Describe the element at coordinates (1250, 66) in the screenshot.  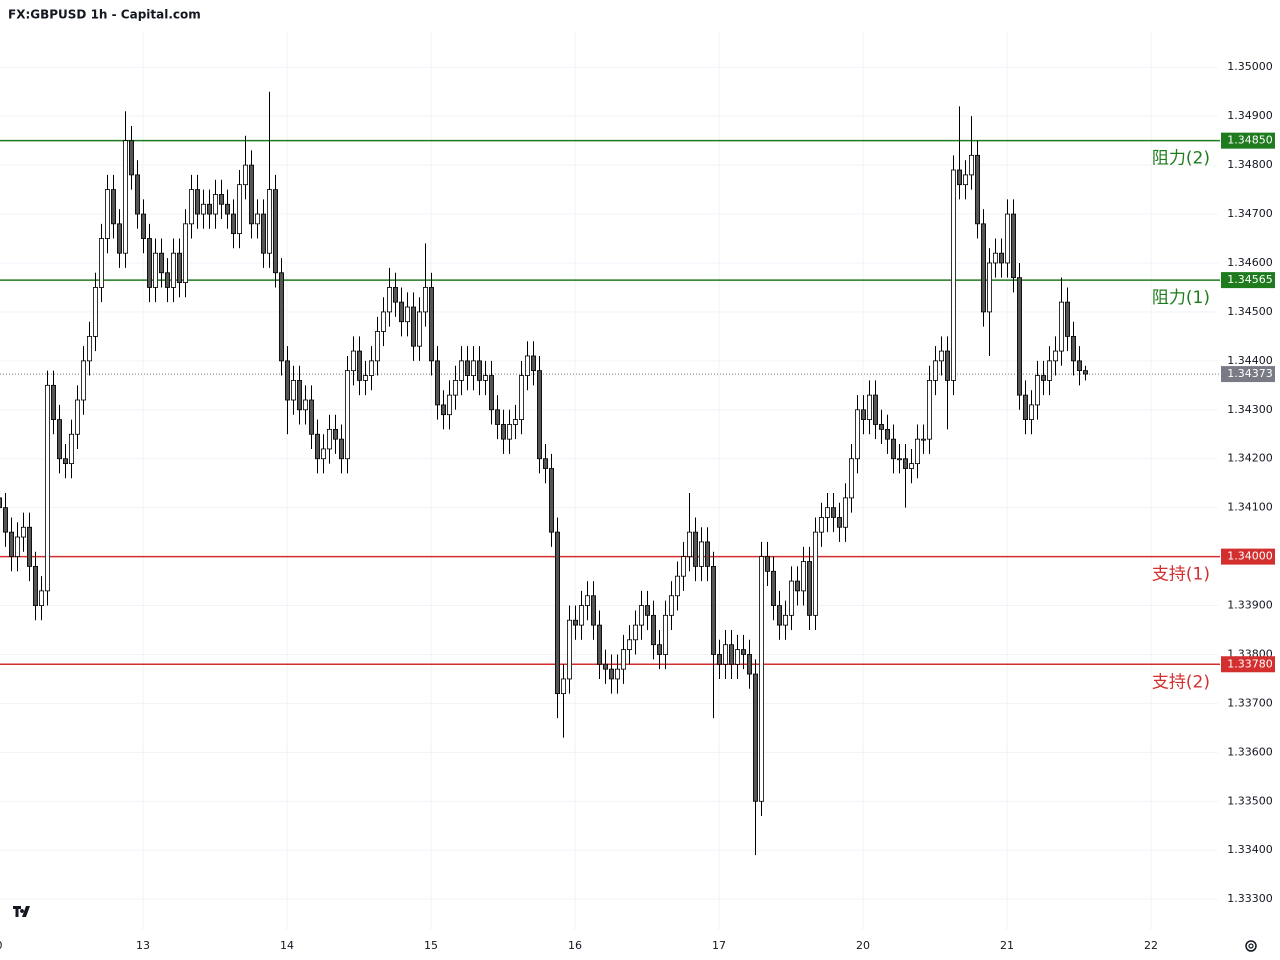
I see `y-tick-label: 1.35000` at that location.